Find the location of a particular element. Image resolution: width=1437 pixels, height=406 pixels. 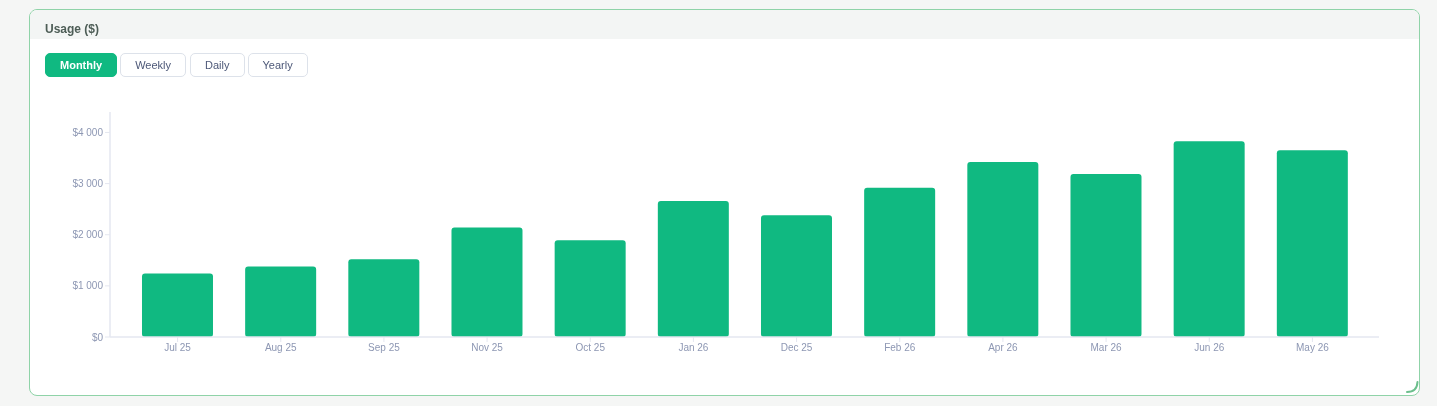

y-tick-label: $1 000 is located at coordinates (88, 286).